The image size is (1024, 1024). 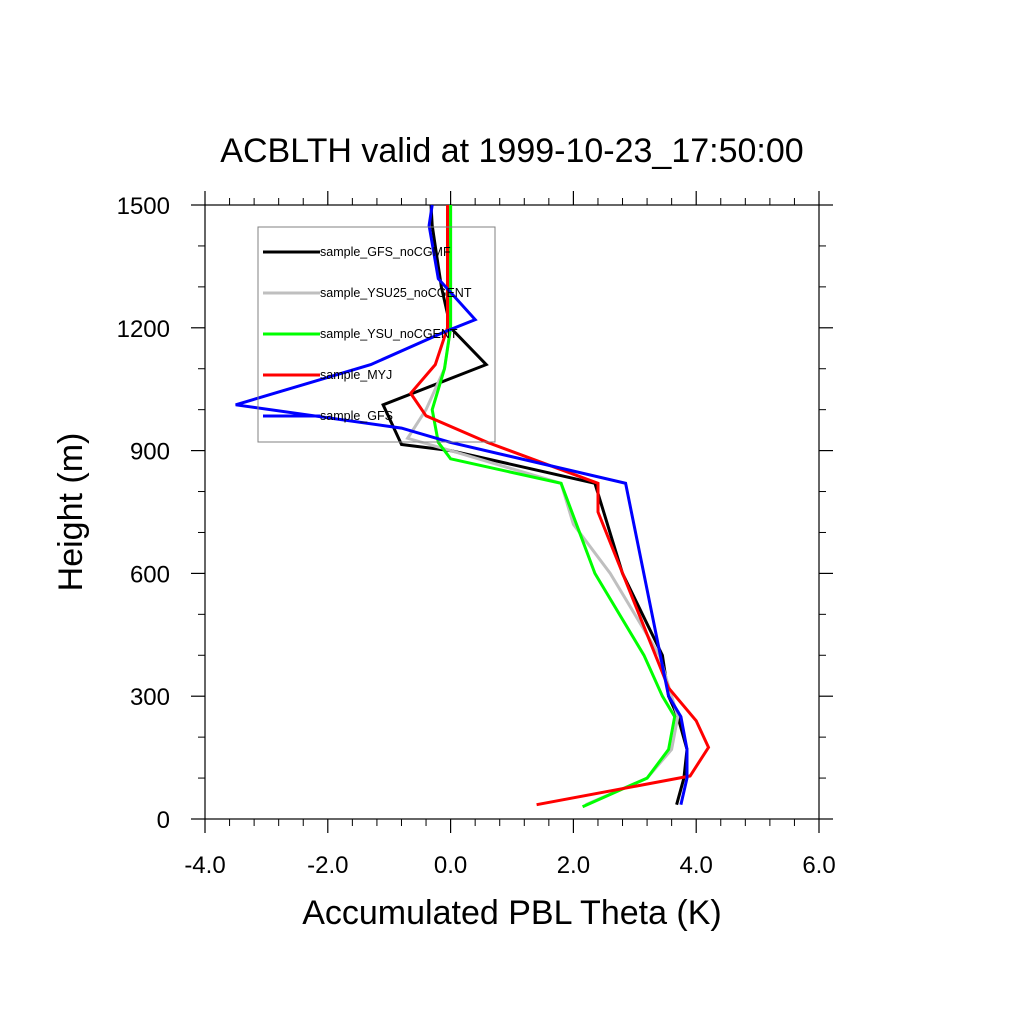 I want to click on x-tick-label: -2.0, so click(x=327, y=865).